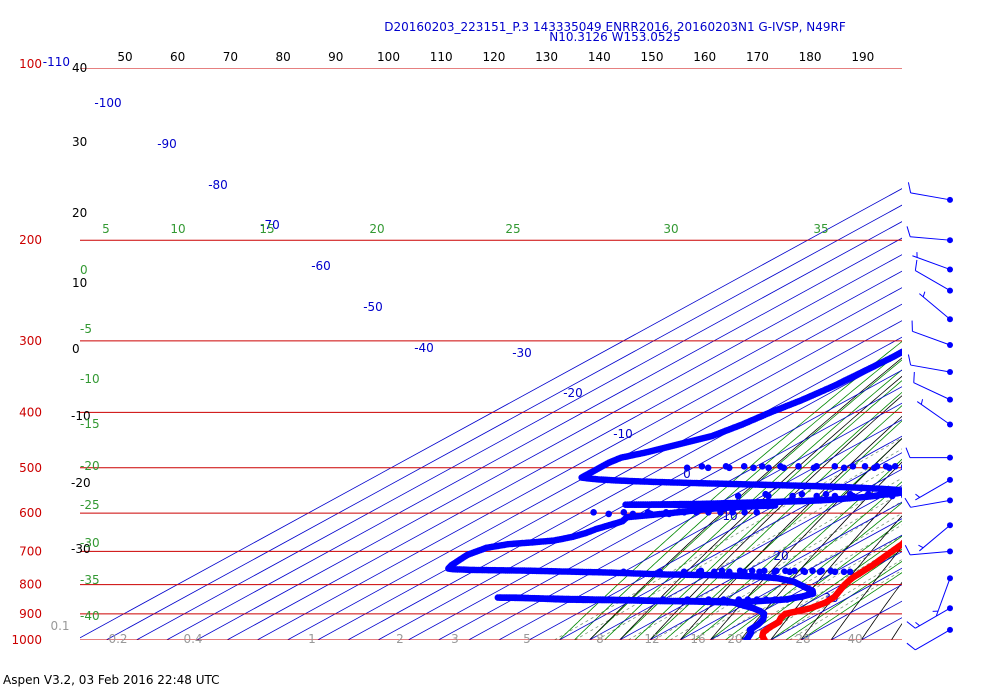  I want to click on top-temperature-label: 180, so click(810, 57).